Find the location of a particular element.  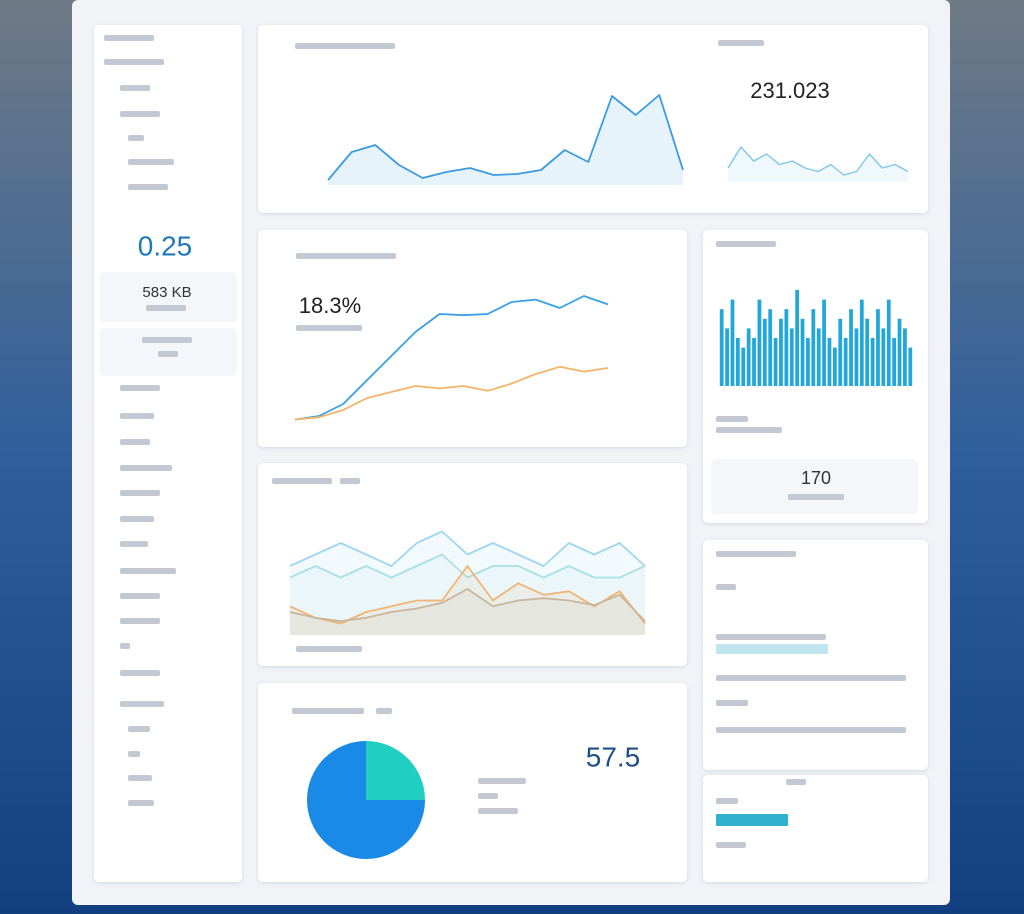

count-value: 170 is located at coordinates (816, 478).